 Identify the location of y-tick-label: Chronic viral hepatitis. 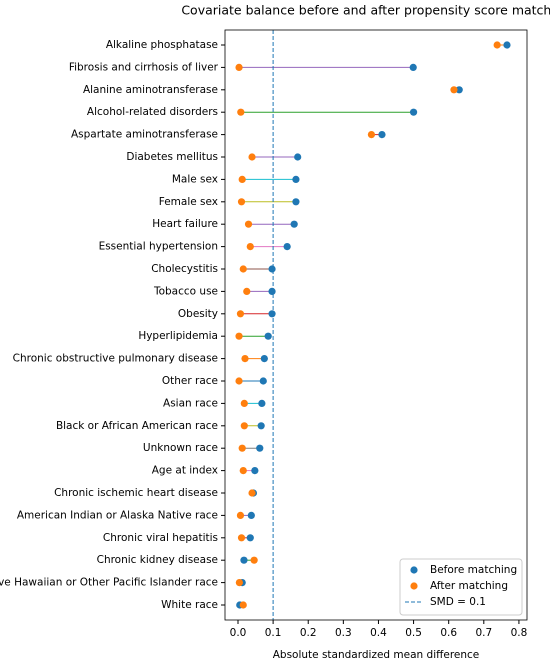
(160, 538).